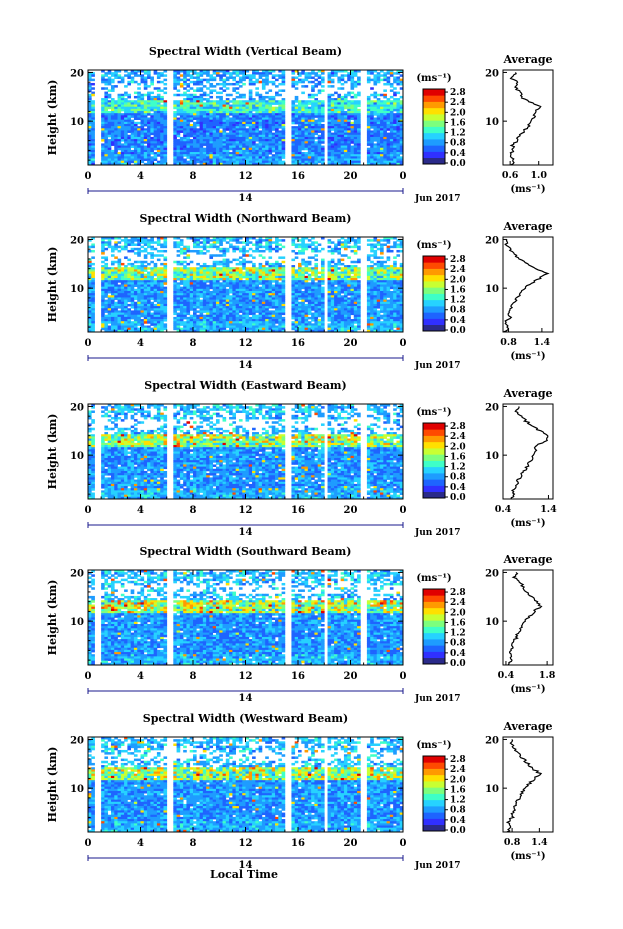 The width and height of the screenshot is (623, 929). I want to click on colorbar-tick-label: 2.0, so click(458, 113).